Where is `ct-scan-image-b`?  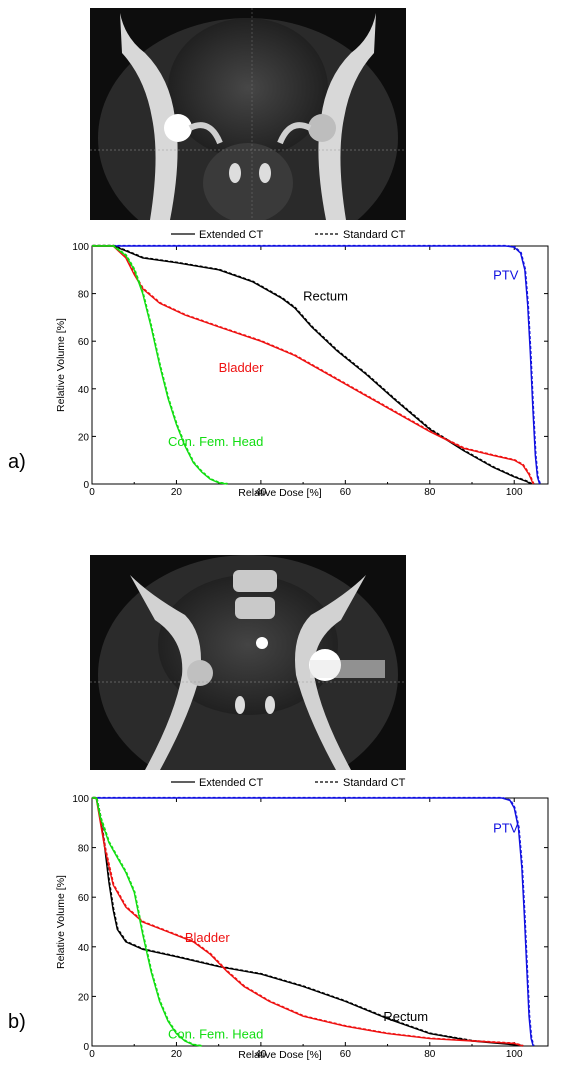
ct-scan-image-b is located at coordinates (248, 662).